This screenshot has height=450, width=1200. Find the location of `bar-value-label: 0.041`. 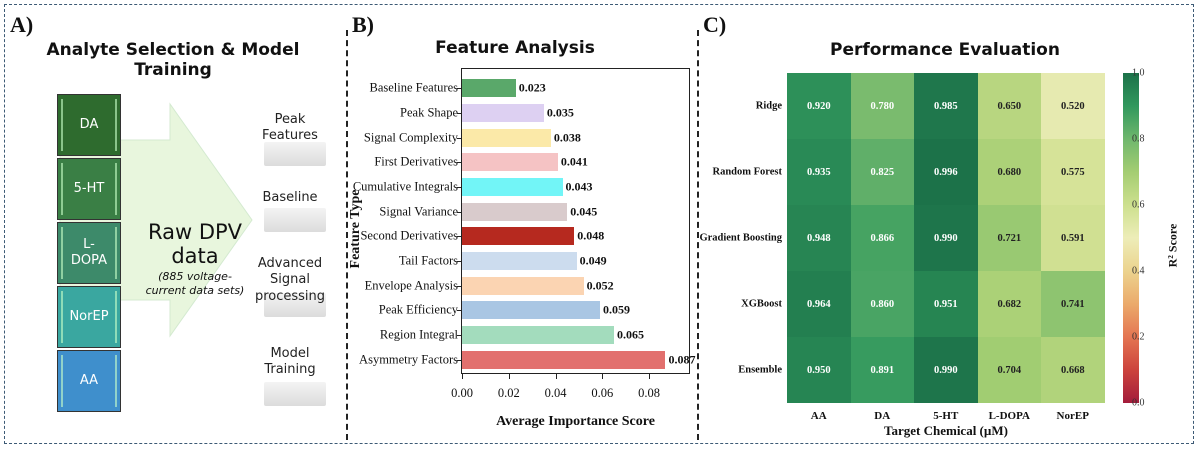

bar-value-label: 0.041 is located at coordinates (574, 161).